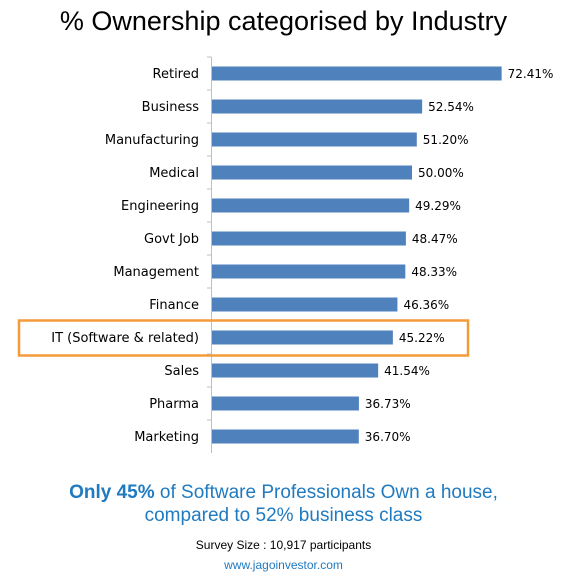  What do you see at coordinates (438, 206) in the screenshot?
I see `value-label: 49.29%` at bounding box center [438, 206].